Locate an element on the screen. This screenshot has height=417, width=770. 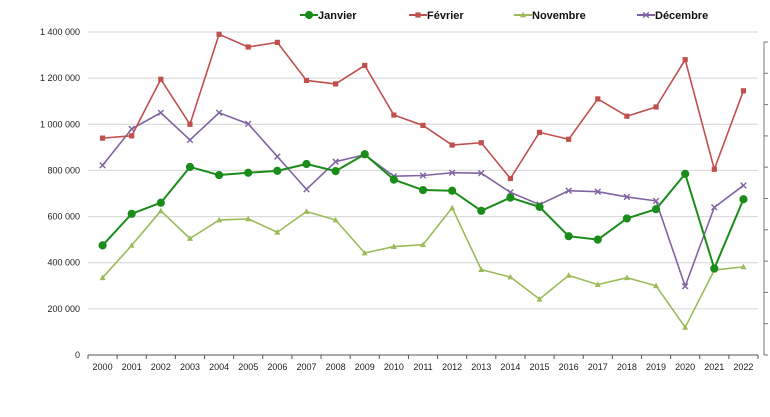
x-tick-label: 2015 is located at coordinates (540, 367).